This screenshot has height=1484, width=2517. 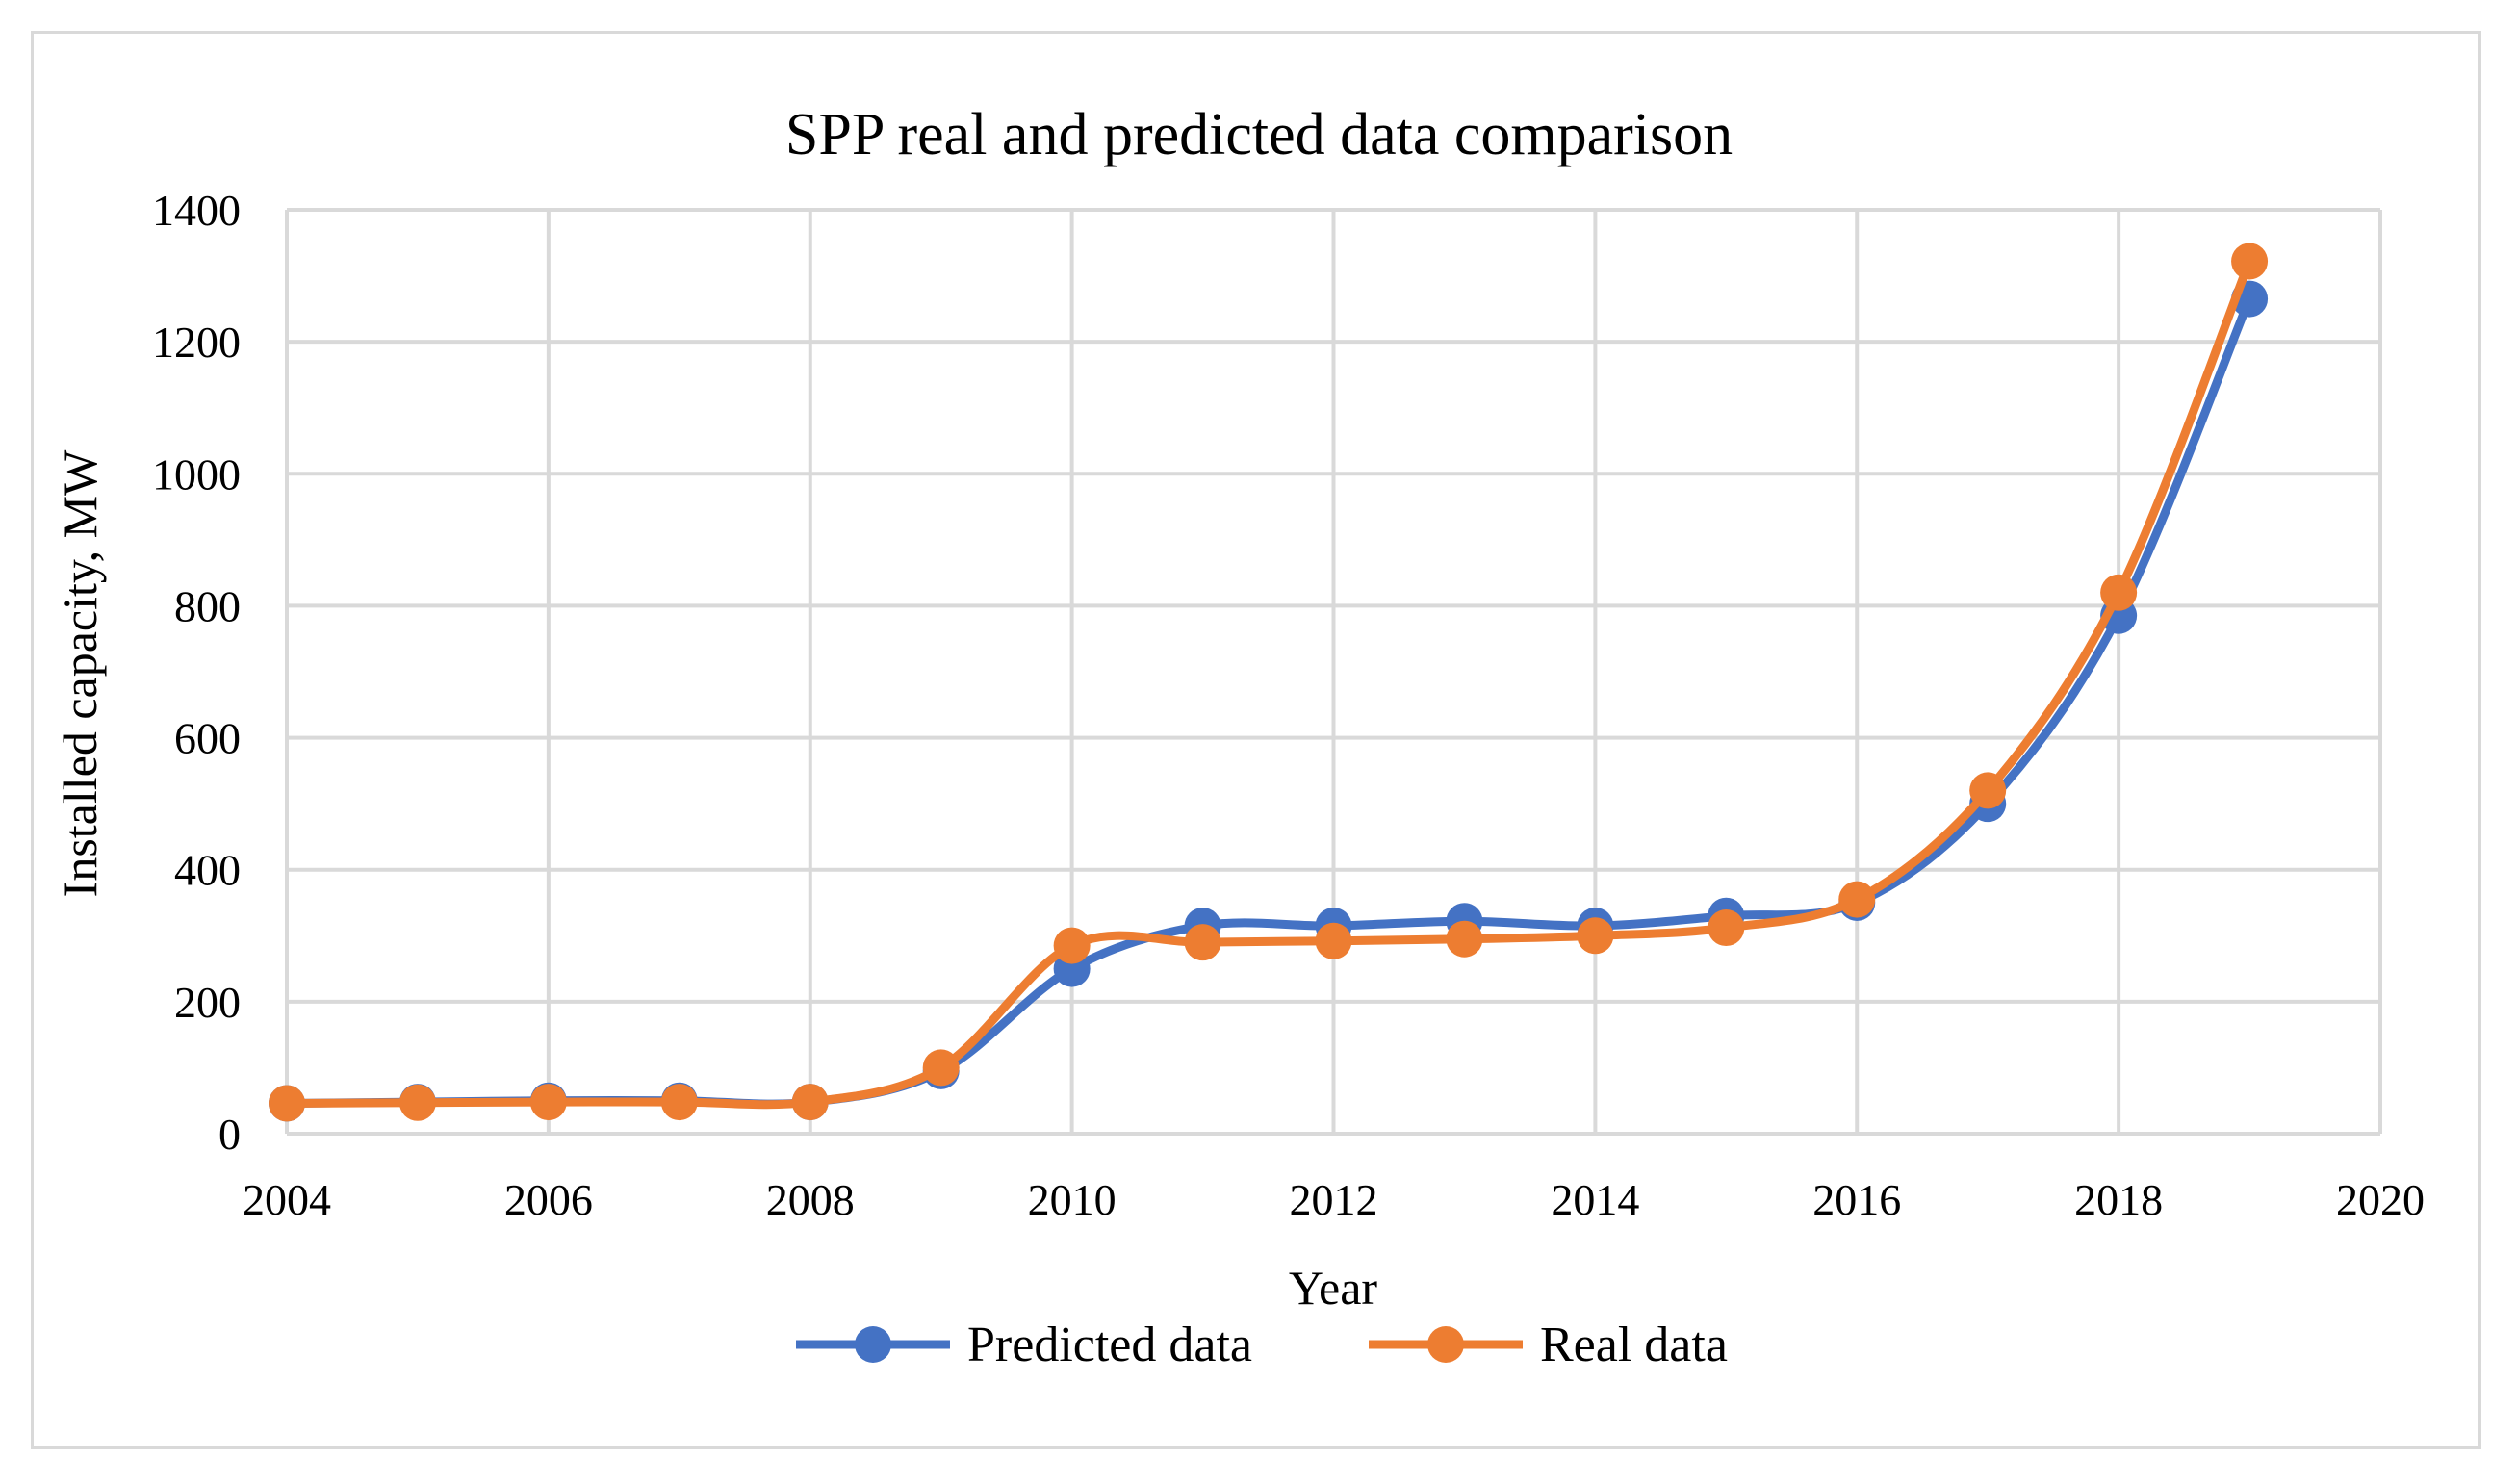 What do you see at coordinates (548, 1200) in the screenshot?
I see `x-tick-label-2006: 2006` at bounding box center [548, 1200].